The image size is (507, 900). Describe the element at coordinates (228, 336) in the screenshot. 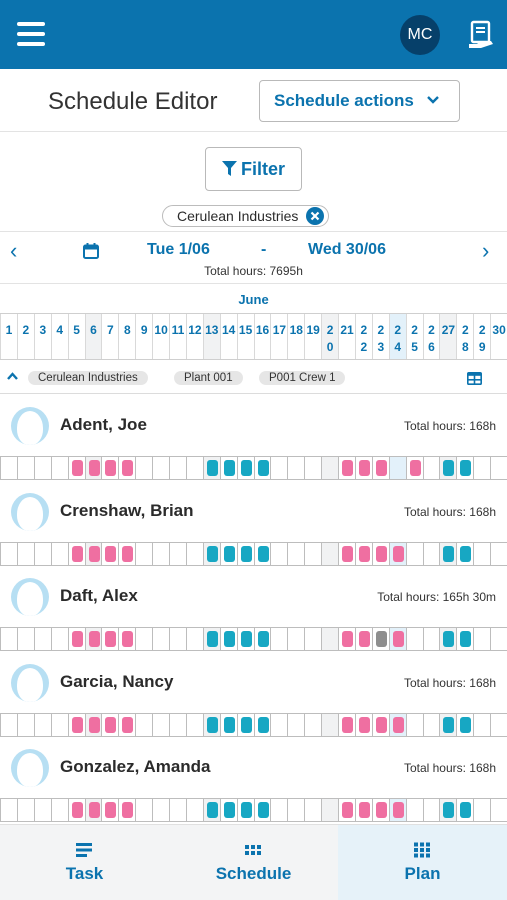

I see `day-header-cell: 14` at that location.